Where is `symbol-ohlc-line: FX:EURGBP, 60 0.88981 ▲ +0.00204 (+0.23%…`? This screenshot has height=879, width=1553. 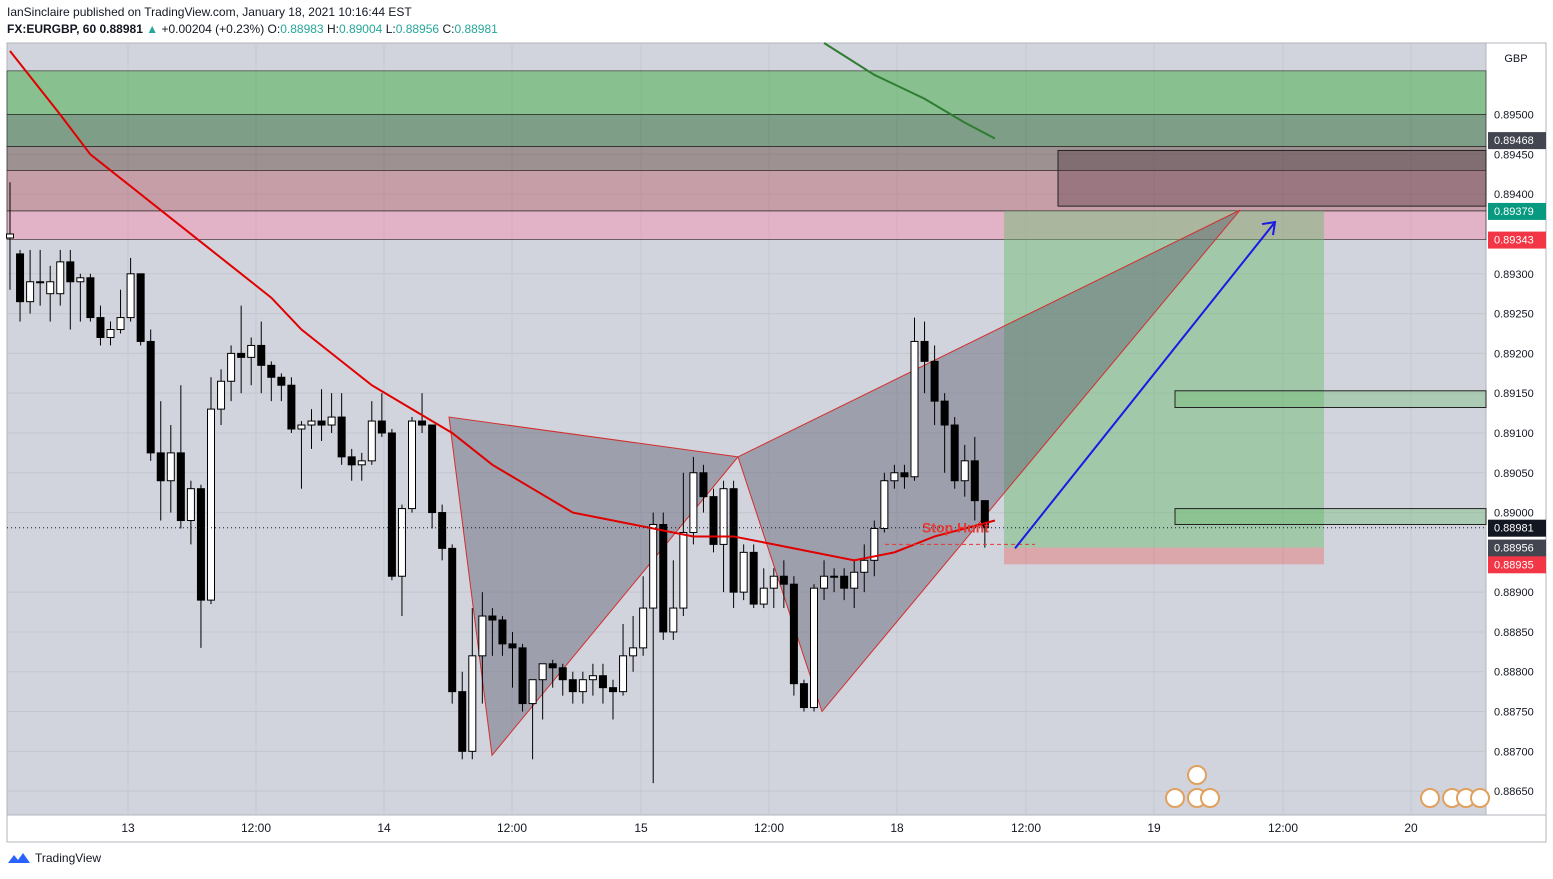
symbol-ohlc-line: FX:EURGBP, 60 0.88981 ▲ +0.00204 (+0.23%… is located at coordinates (252, 29).